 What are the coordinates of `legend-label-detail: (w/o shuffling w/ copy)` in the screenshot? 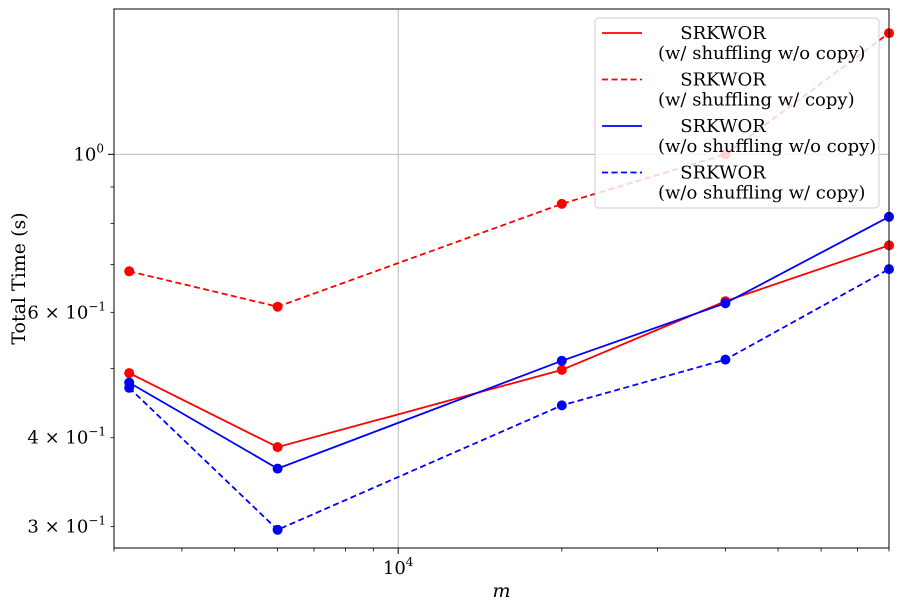 It's located at (761, 193).